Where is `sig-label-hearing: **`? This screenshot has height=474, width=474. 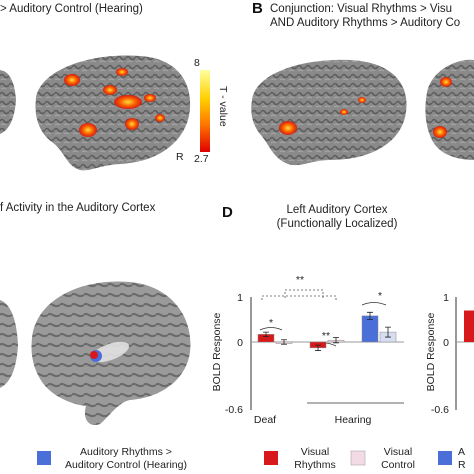 sig-label-hearing: ** is located at coordinates (326, 336).